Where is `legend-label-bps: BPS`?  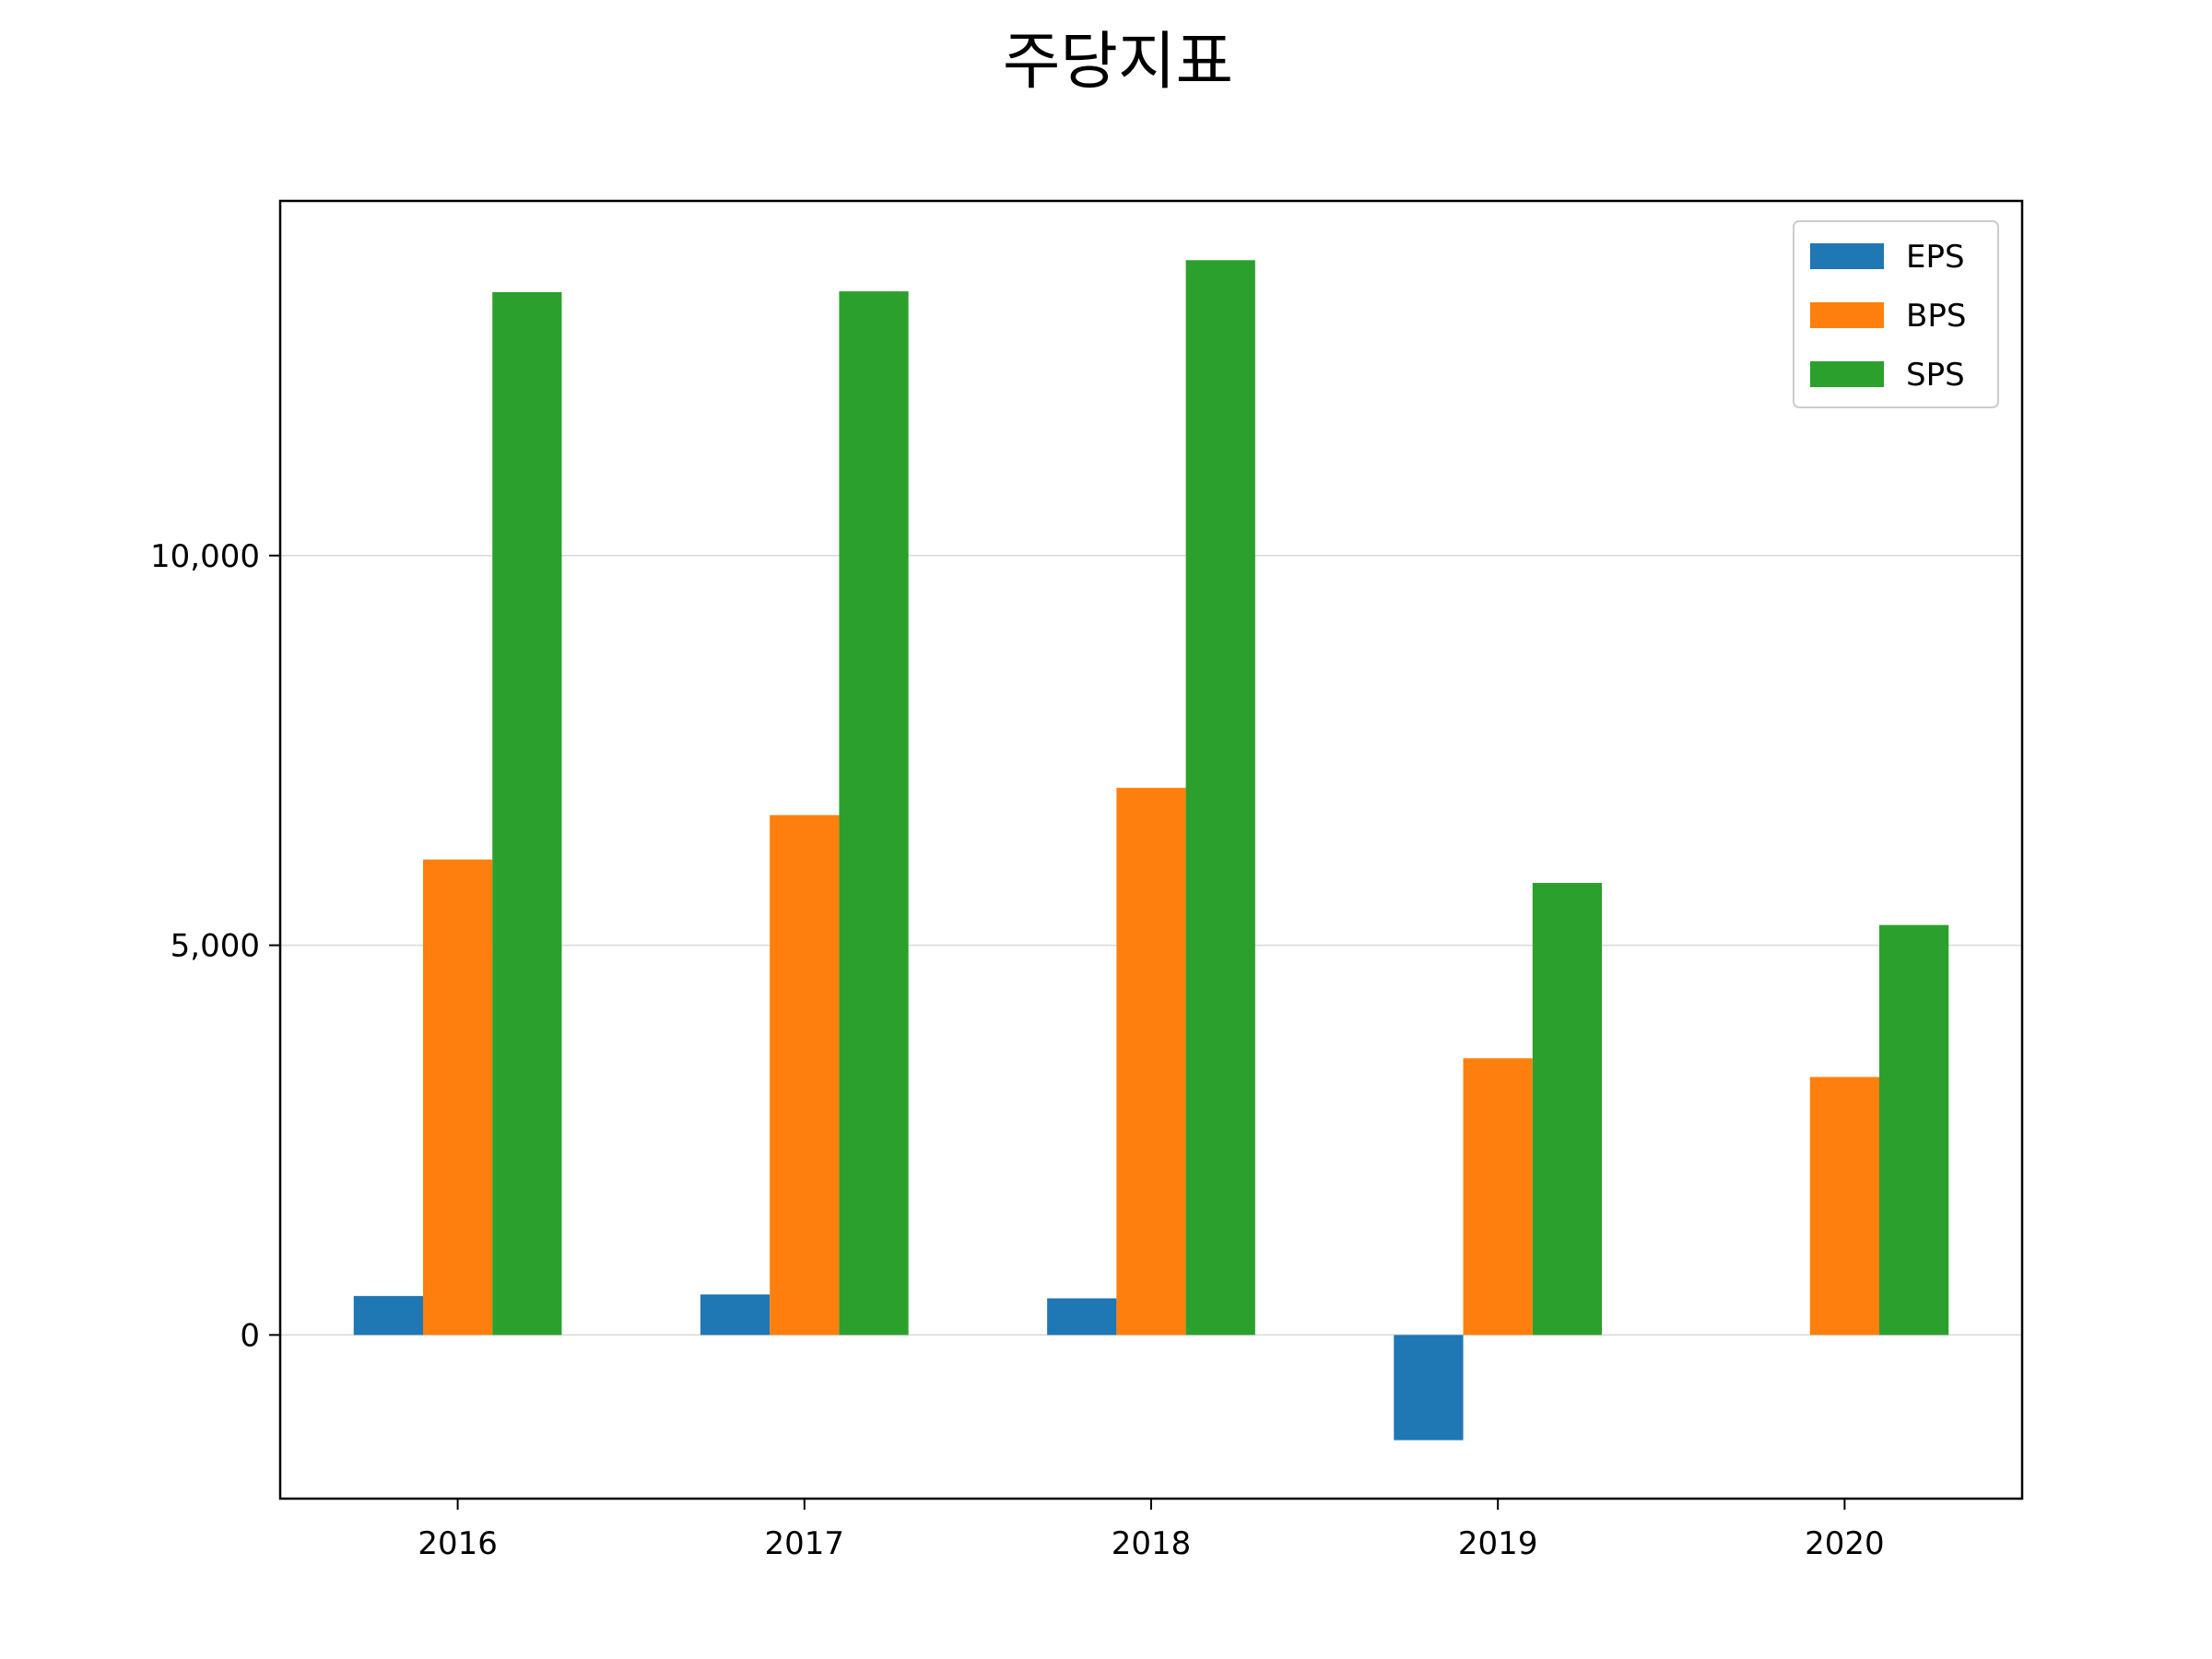
legend-label-bps: BPS is located at coordinates (1936, 316).